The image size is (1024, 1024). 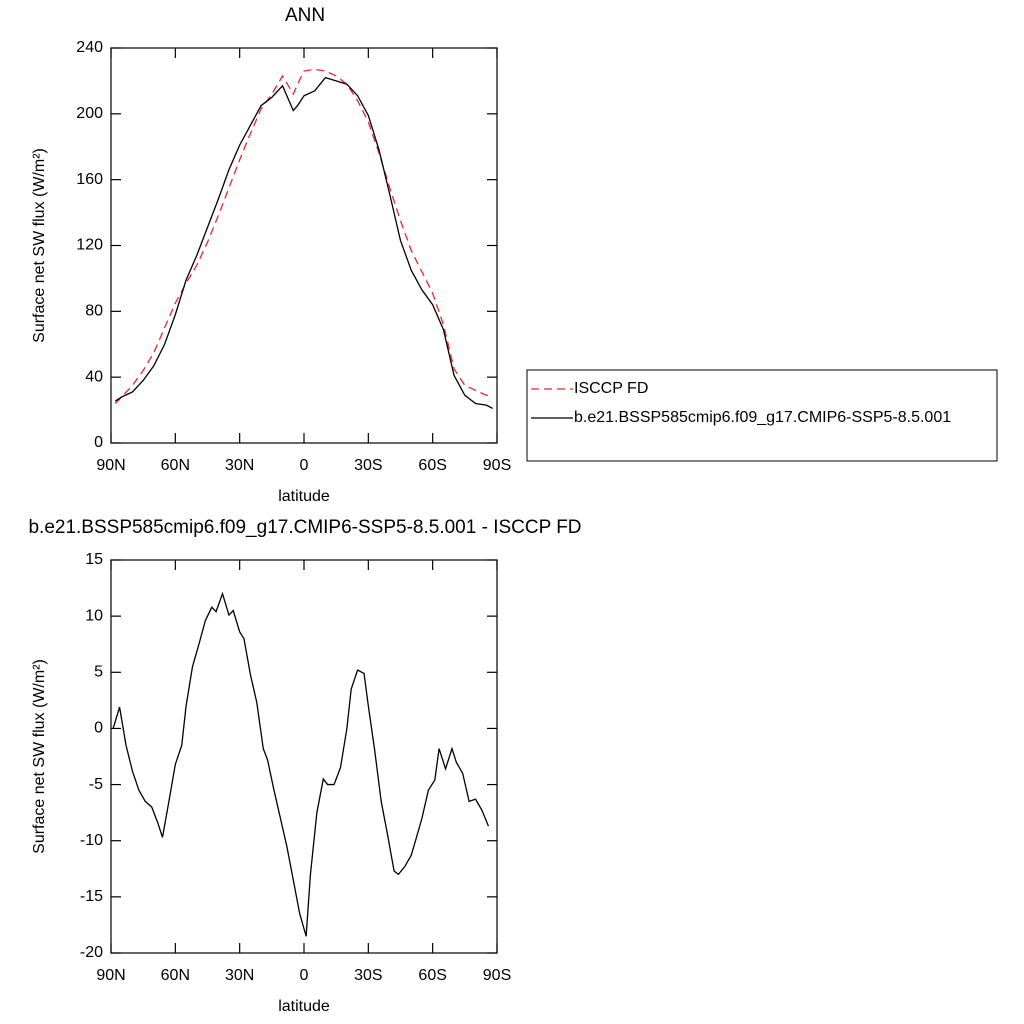 What do you see at coordinates (94, 376) in the screenshot?
I see `y-tick-label: 40` at bounding box center [94, 376].